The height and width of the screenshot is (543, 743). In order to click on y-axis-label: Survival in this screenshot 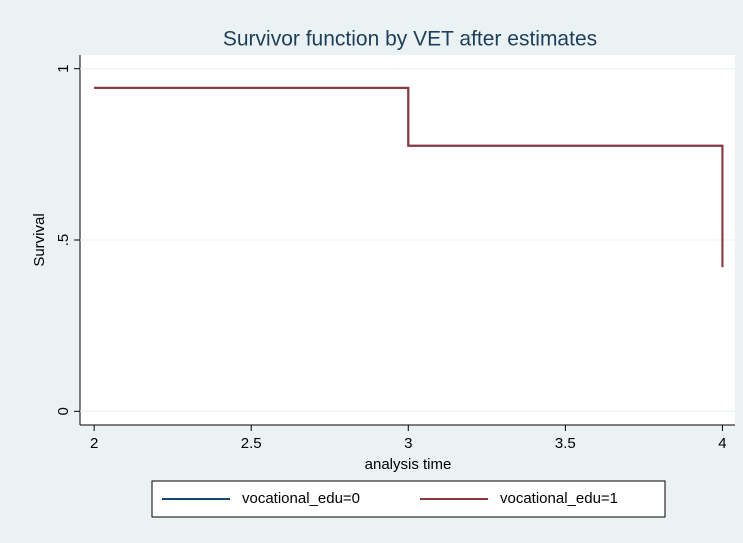, I will do `click(39, 239)`.